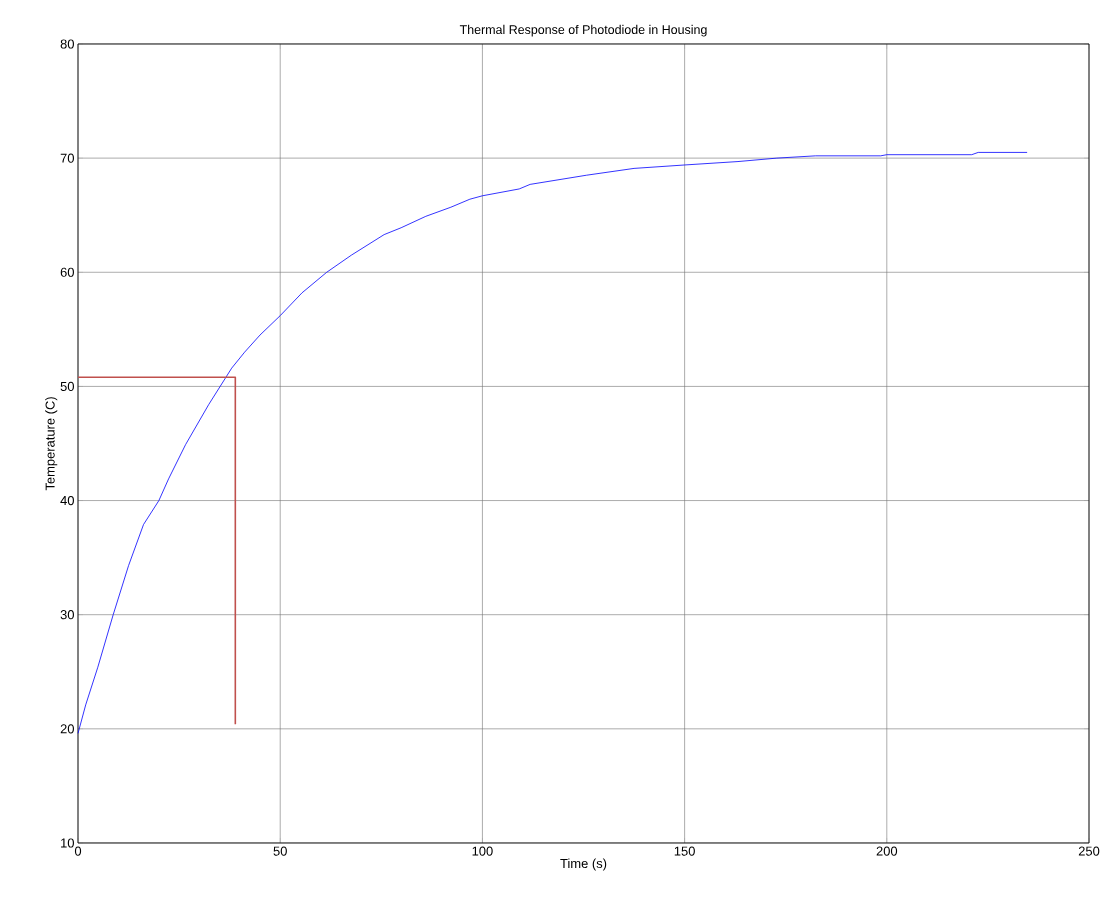  I want to click on x-tick-label: 0, so click(78, 851).